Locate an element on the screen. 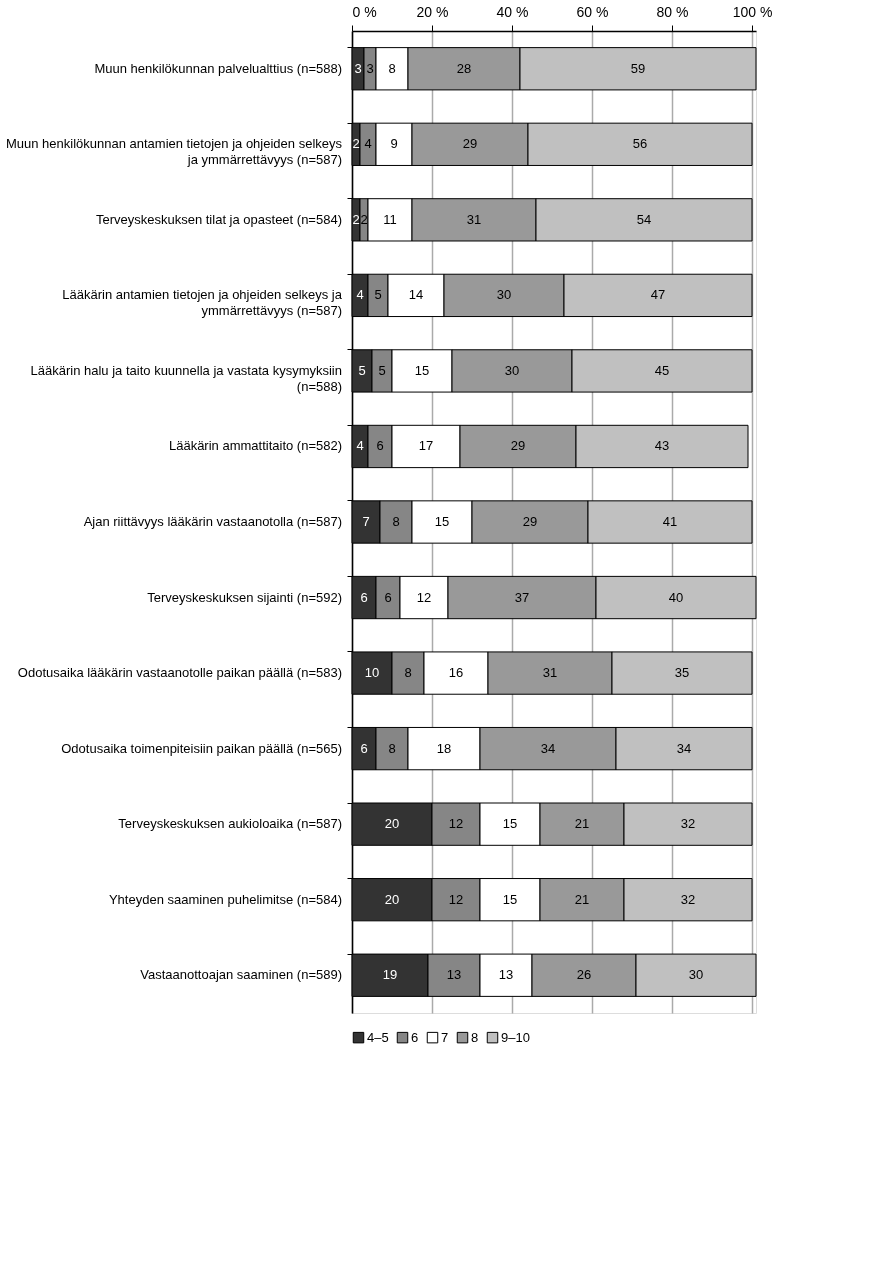  legend-label: 7 is located at coordinates (445, 1037).